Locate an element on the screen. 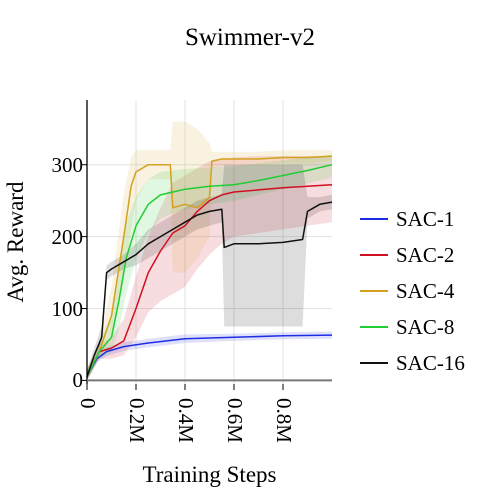 The image size is (500, 500). legend-item-sac-4: SAC-4 is located at coordinates (412, 291).